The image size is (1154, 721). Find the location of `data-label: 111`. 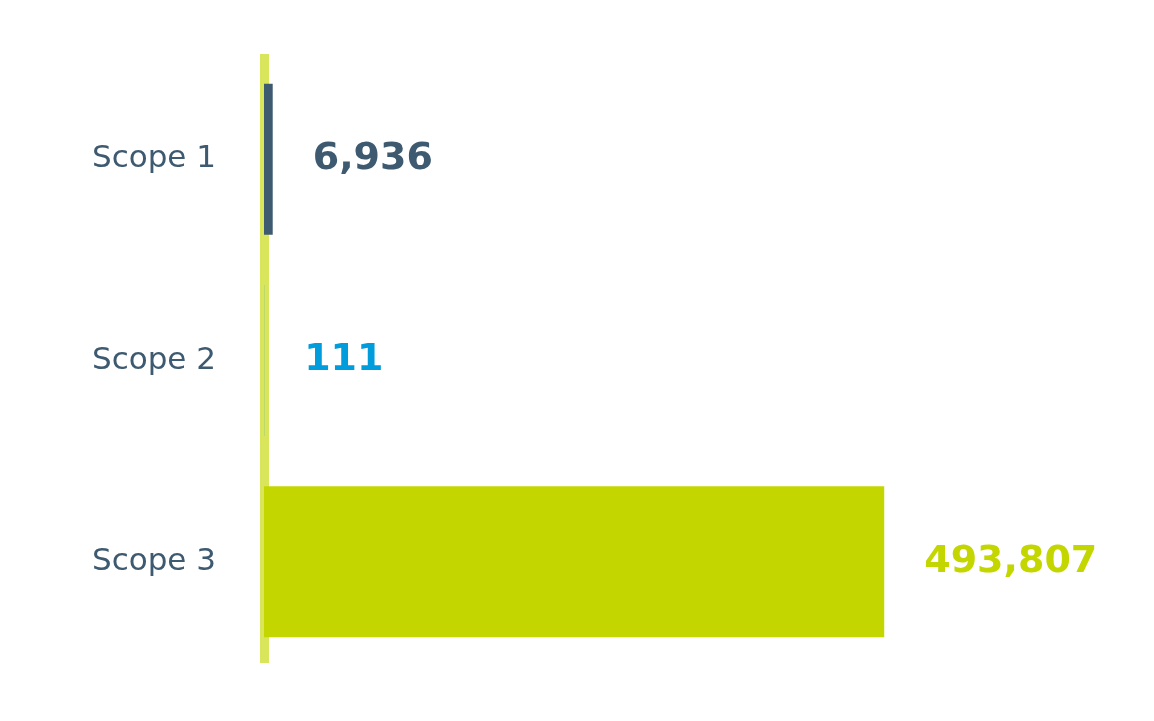

data-label: 111 is located at coordinates (344, 357).